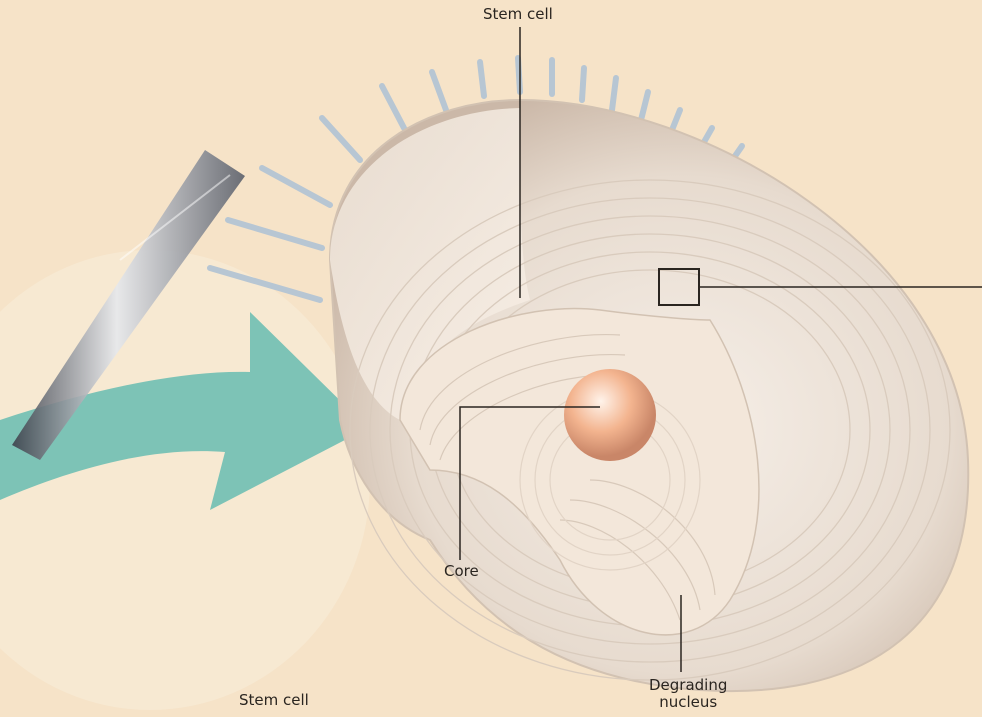 The height and width of the screenshot is (717, 982). What do you see at coordinates (610, 415) in the screenshot?
I see `core-sphere` at bounding box center [610, 415].